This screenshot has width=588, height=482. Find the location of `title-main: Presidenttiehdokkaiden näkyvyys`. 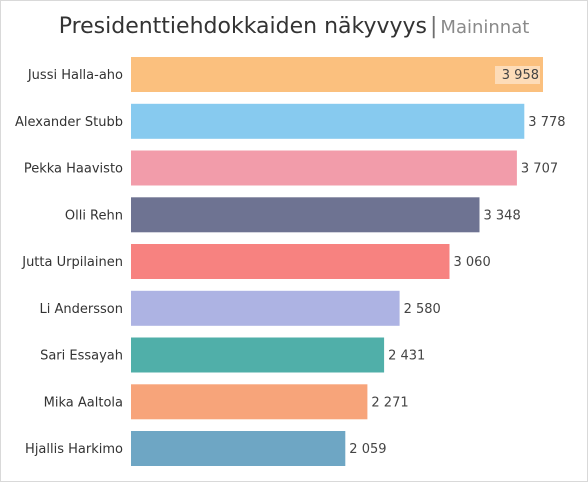

title-main: Presidenttiehdokkaiden näkyvyys is located at coordinates (242, 26).